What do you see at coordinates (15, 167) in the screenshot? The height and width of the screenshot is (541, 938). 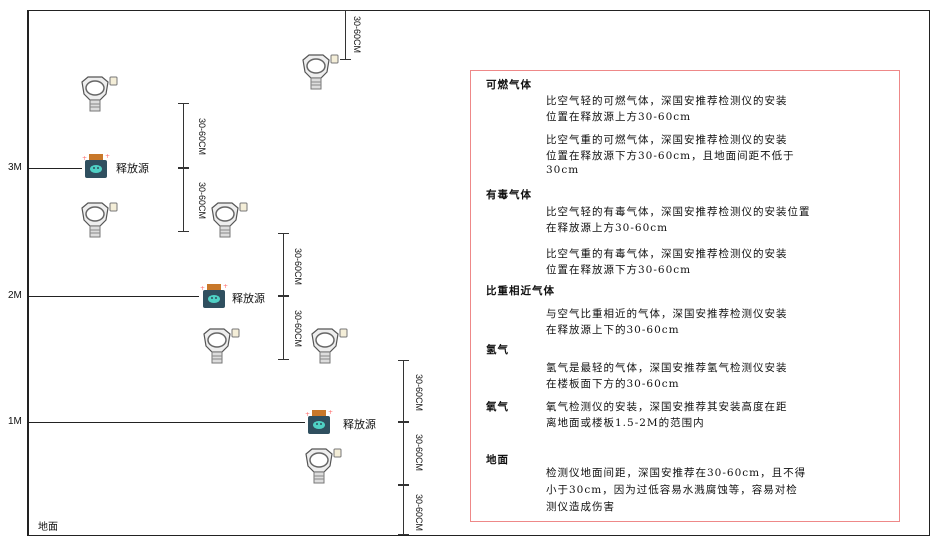 I see `level-3m-label: 3M` at bounding box center [15, 167].